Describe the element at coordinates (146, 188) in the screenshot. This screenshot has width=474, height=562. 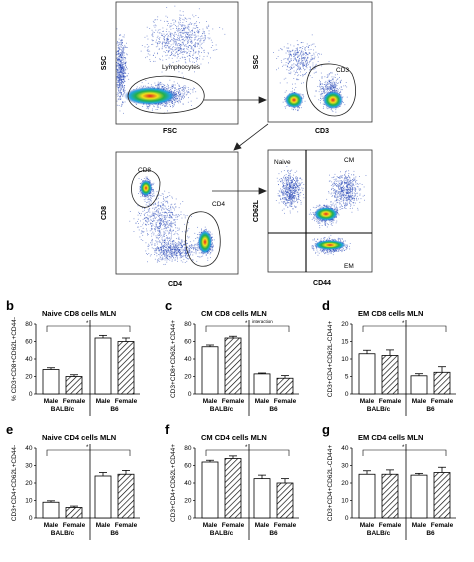
I see `cd8-gate` at that location.